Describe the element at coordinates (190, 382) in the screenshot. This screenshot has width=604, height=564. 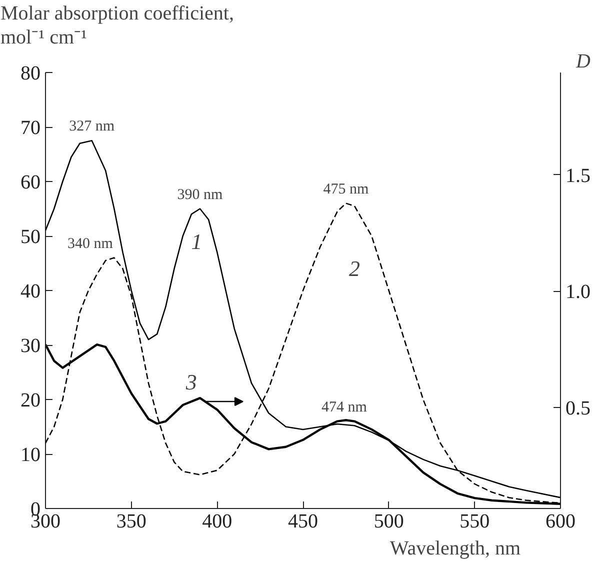
I see `series-label: 3` at that location.